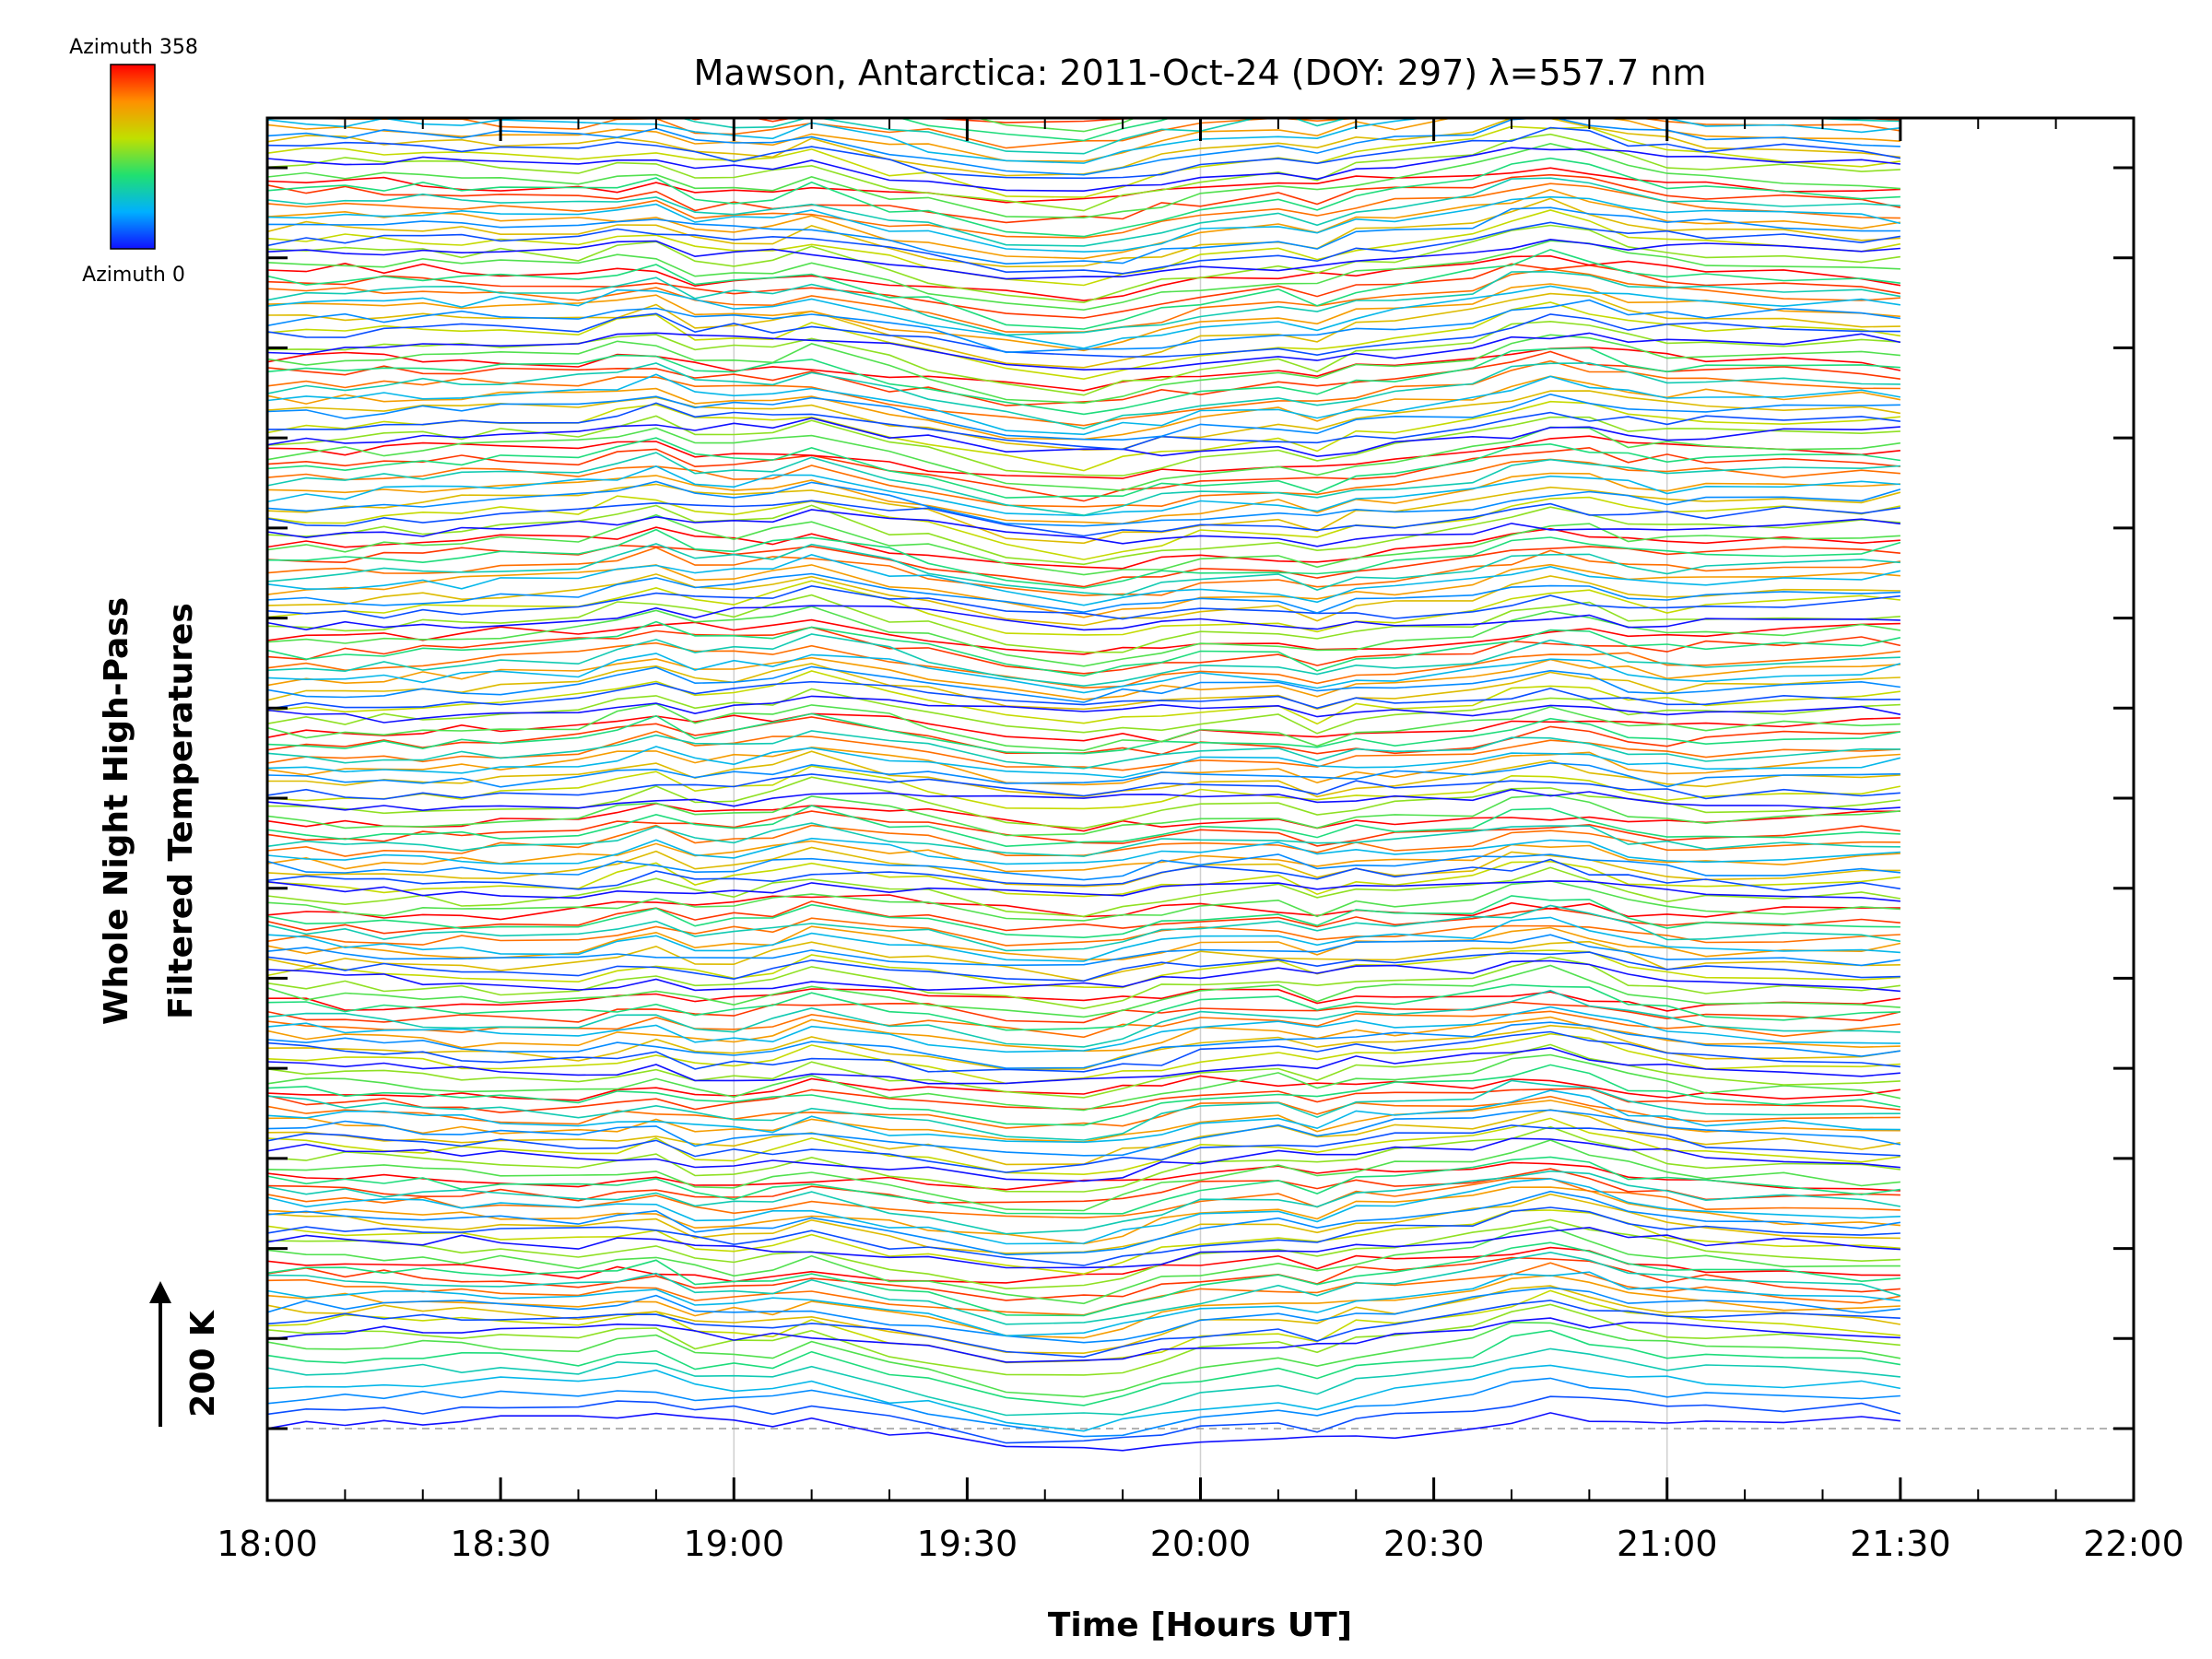 This screenshot has width=2212, height=1659. What do you see at coordinates (1084, 1367) in the screenshot?
I see `series-line-g0-az5` at bounding box center [1084, 1367].